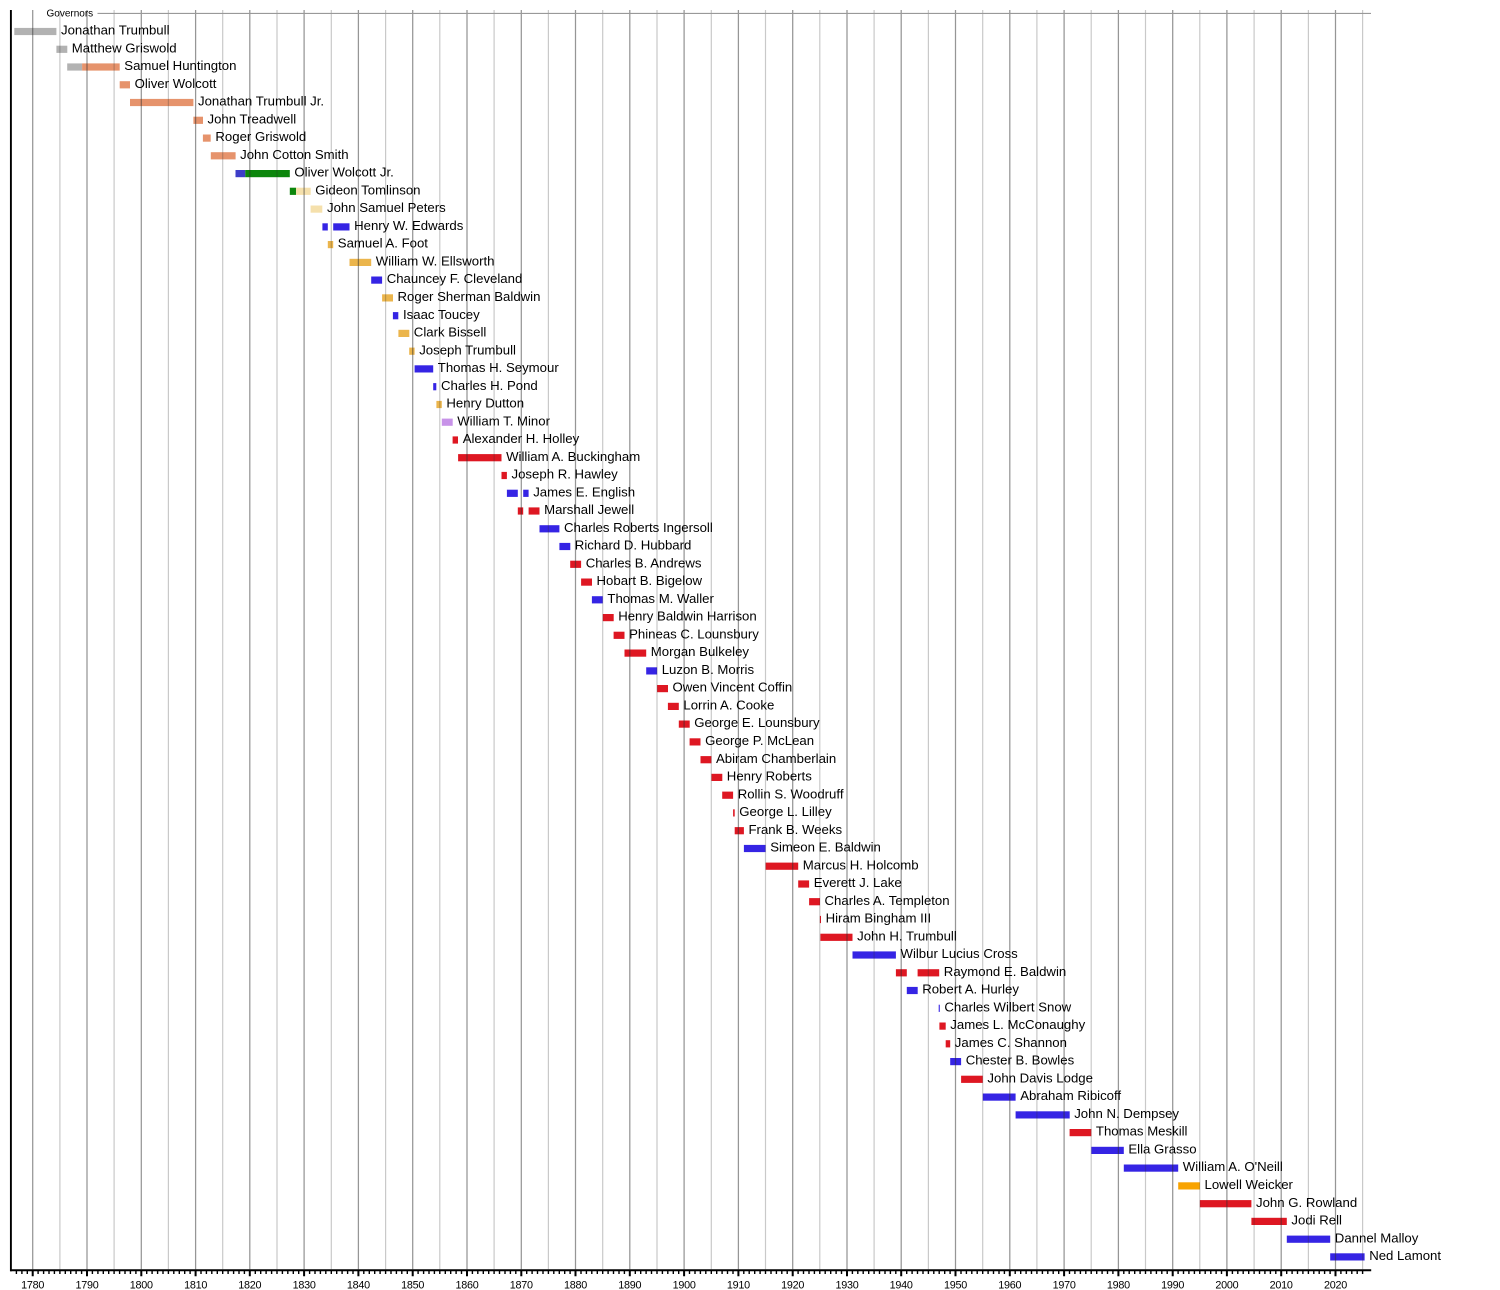 The height and width of the screenshot is (1290, 1500). I want to click on svg-text: Abraham Ribicoff, so click(1070, 1095).